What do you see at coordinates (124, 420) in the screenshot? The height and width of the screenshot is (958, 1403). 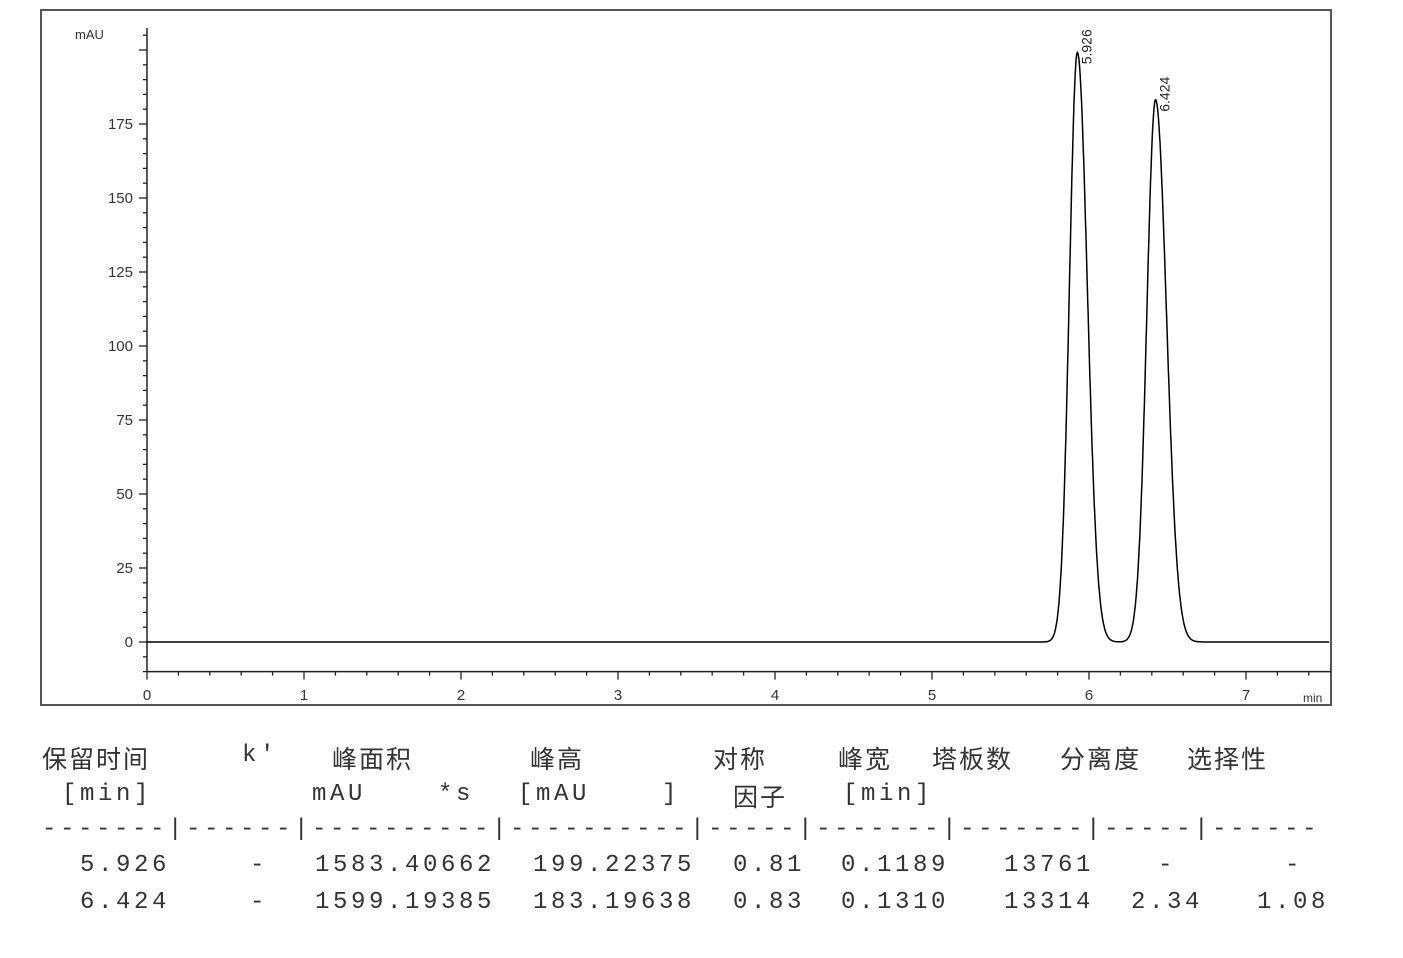 I see `y-tick-label: 75` at bounding box center [124, 420].